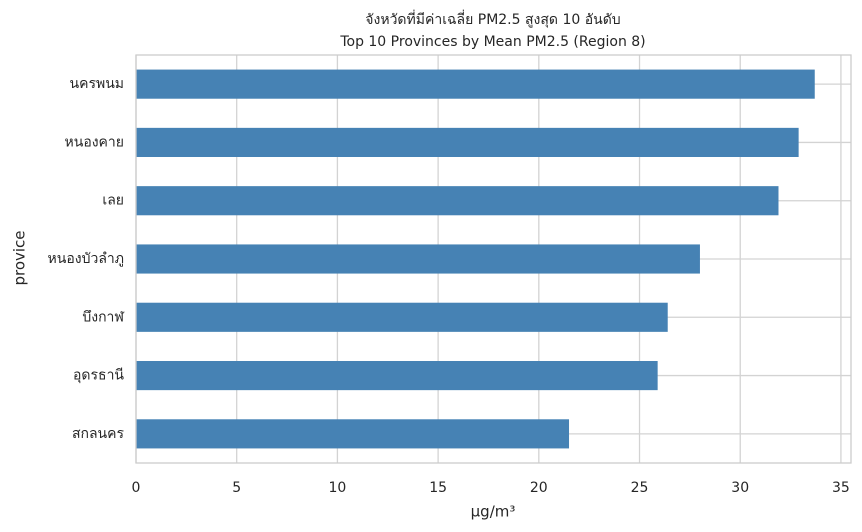 This screenshot has height=532, width=862. I want to click on x-tick-label: 25, so click(640, 488).